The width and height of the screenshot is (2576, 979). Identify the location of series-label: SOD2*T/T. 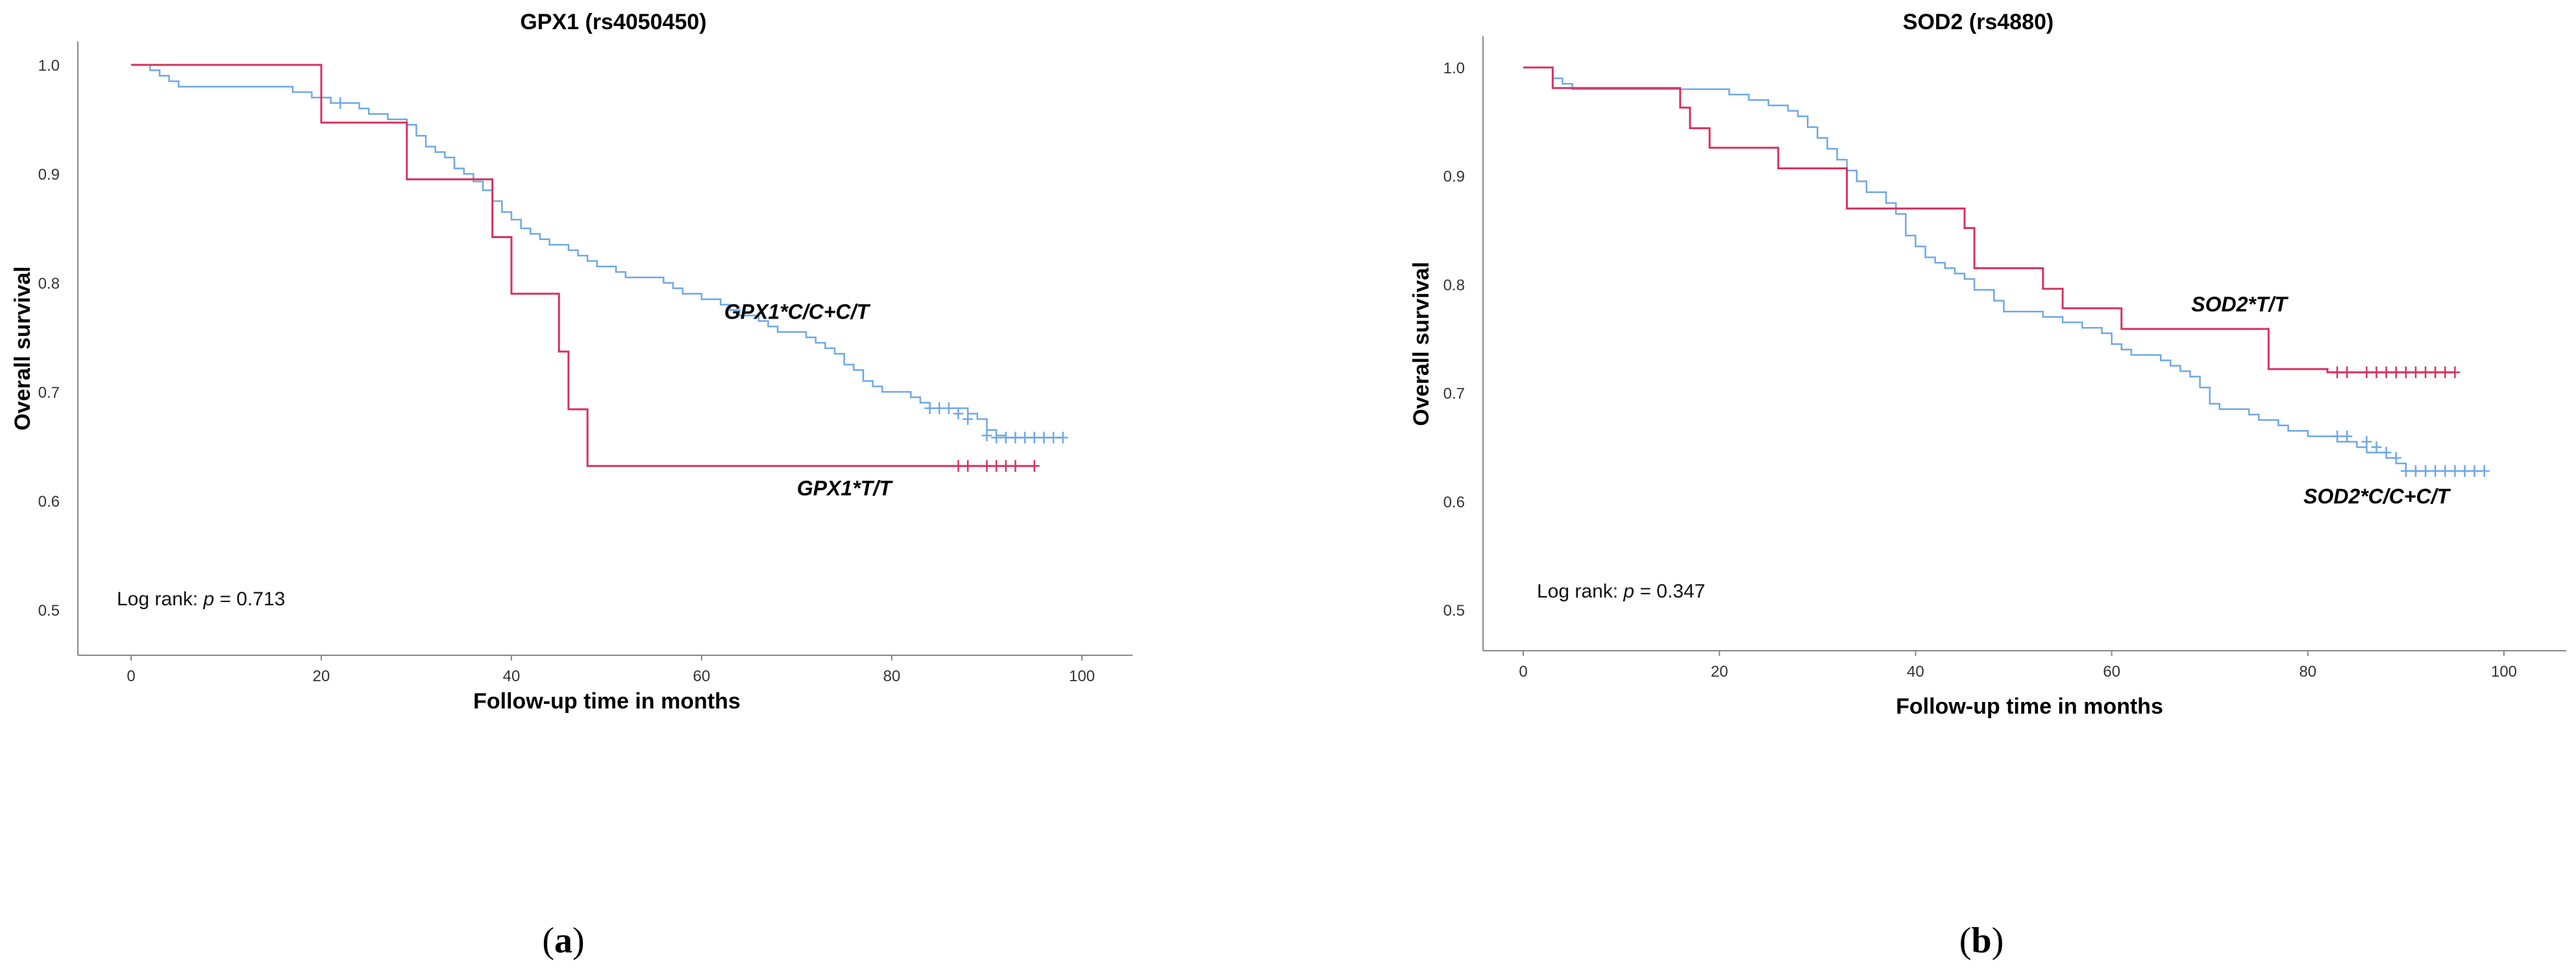
(2239, 304).